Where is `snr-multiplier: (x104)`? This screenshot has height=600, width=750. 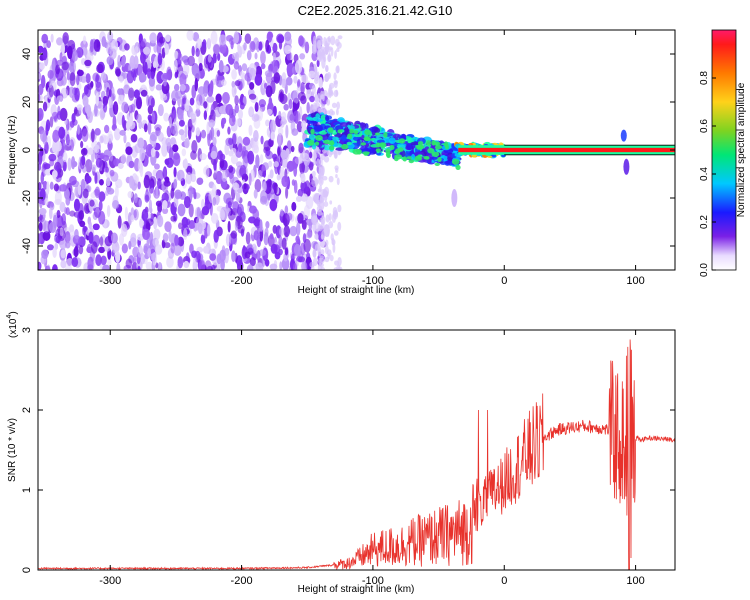 snr-multiplier: (x104) is located at coordinates (12, 324).